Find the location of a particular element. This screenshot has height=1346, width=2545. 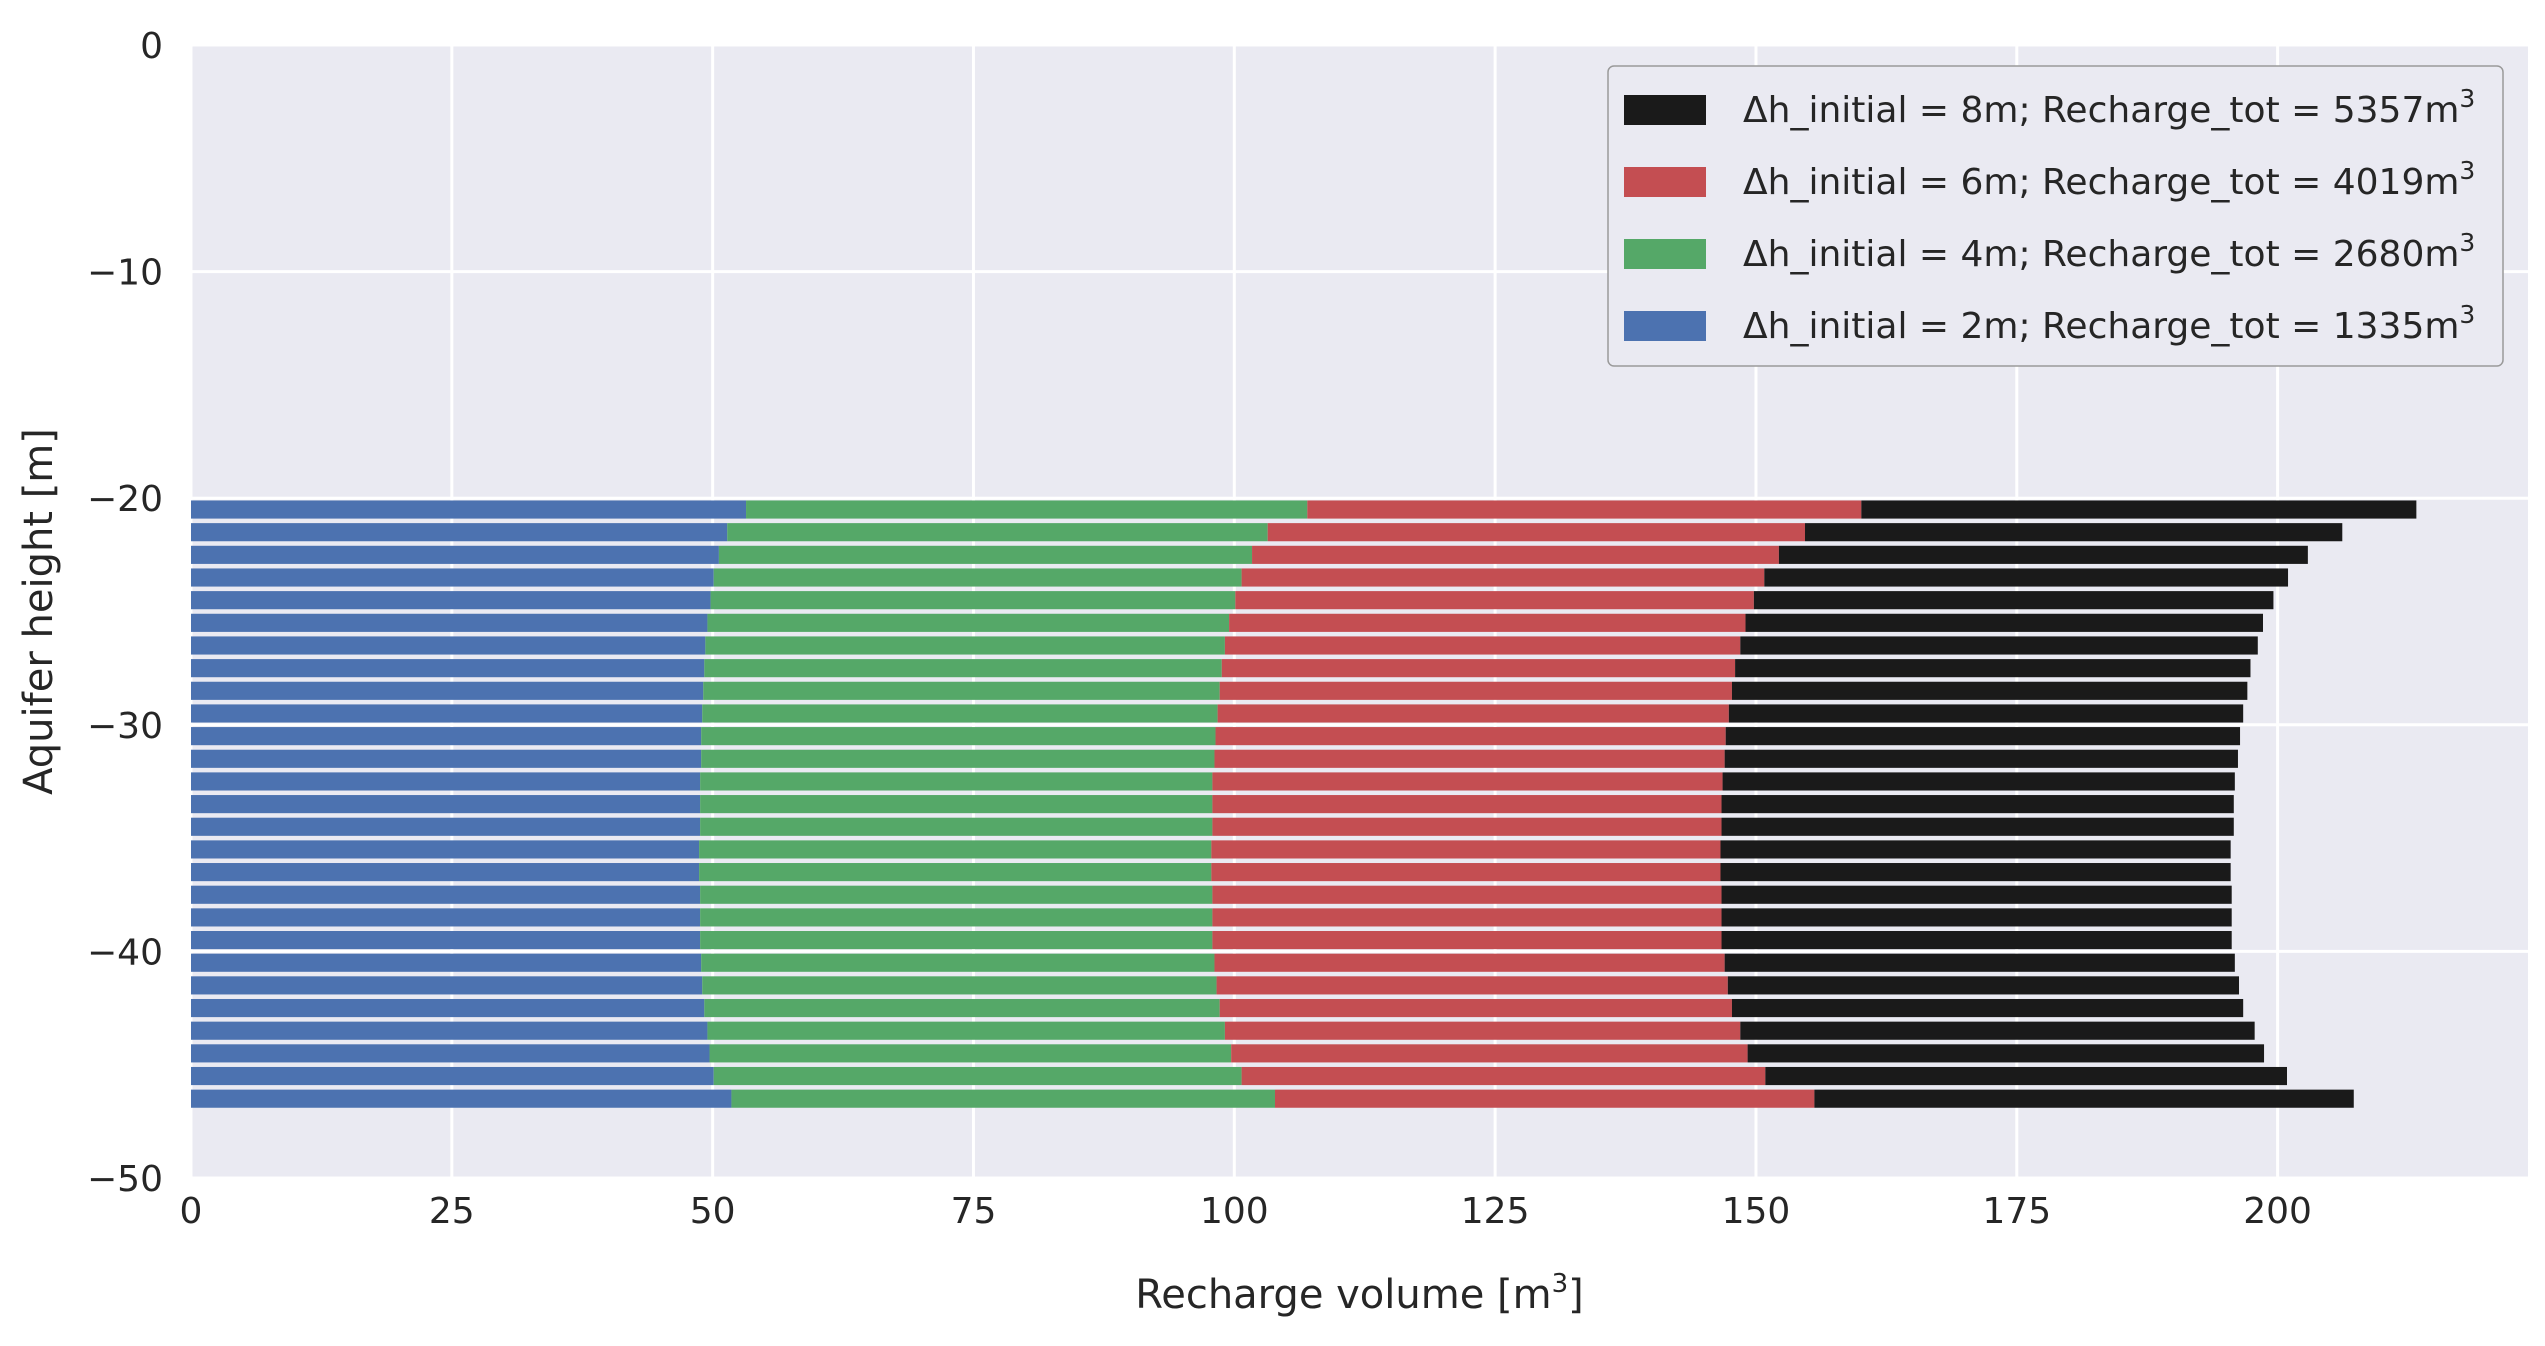

y-axis-label: Aquifer height [m] is located at coordinates (39, 611).